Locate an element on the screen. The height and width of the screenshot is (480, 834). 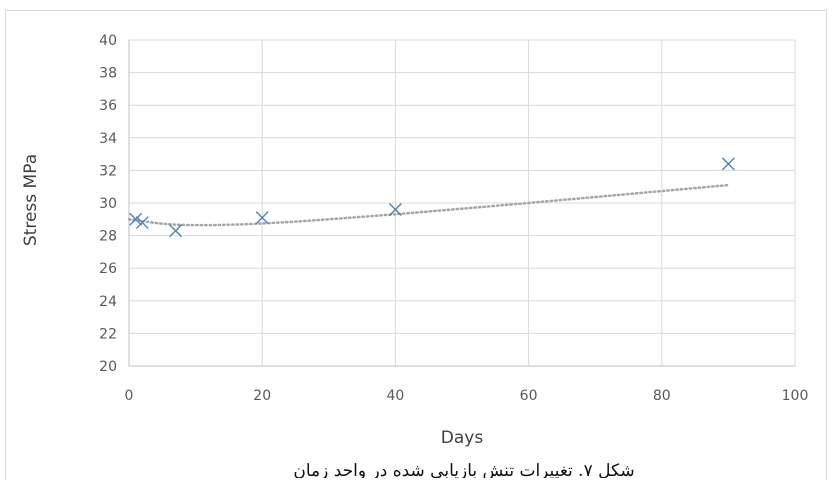
y-tick-label: 34 is located at coordinates (108, 139).